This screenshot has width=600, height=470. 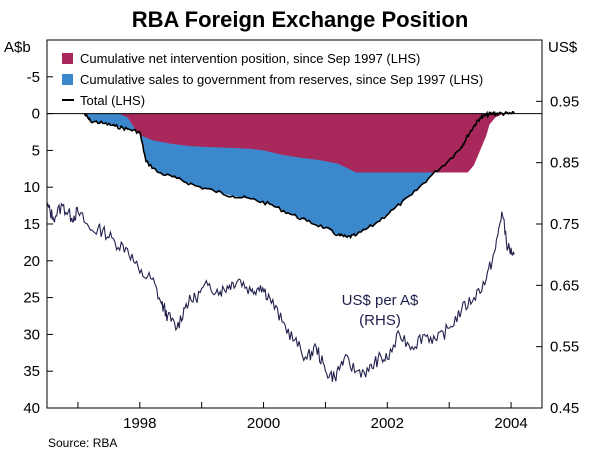 I want to click on area-net-intervention, so click(x=318, y=143).